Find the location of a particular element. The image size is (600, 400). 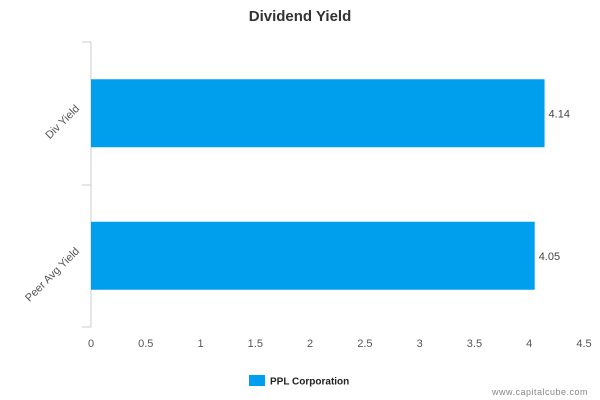

x-tick-label-3: 1.5 is located at coordinates (255, 344).